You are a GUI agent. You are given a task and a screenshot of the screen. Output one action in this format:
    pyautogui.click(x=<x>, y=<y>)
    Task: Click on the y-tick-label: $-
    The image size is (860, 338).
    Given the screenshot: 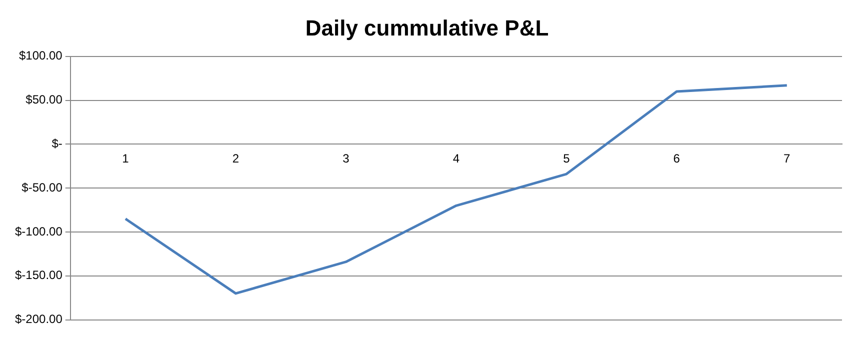 What is the action you would take?
    pyautogui.click(x=57, y=143)
    